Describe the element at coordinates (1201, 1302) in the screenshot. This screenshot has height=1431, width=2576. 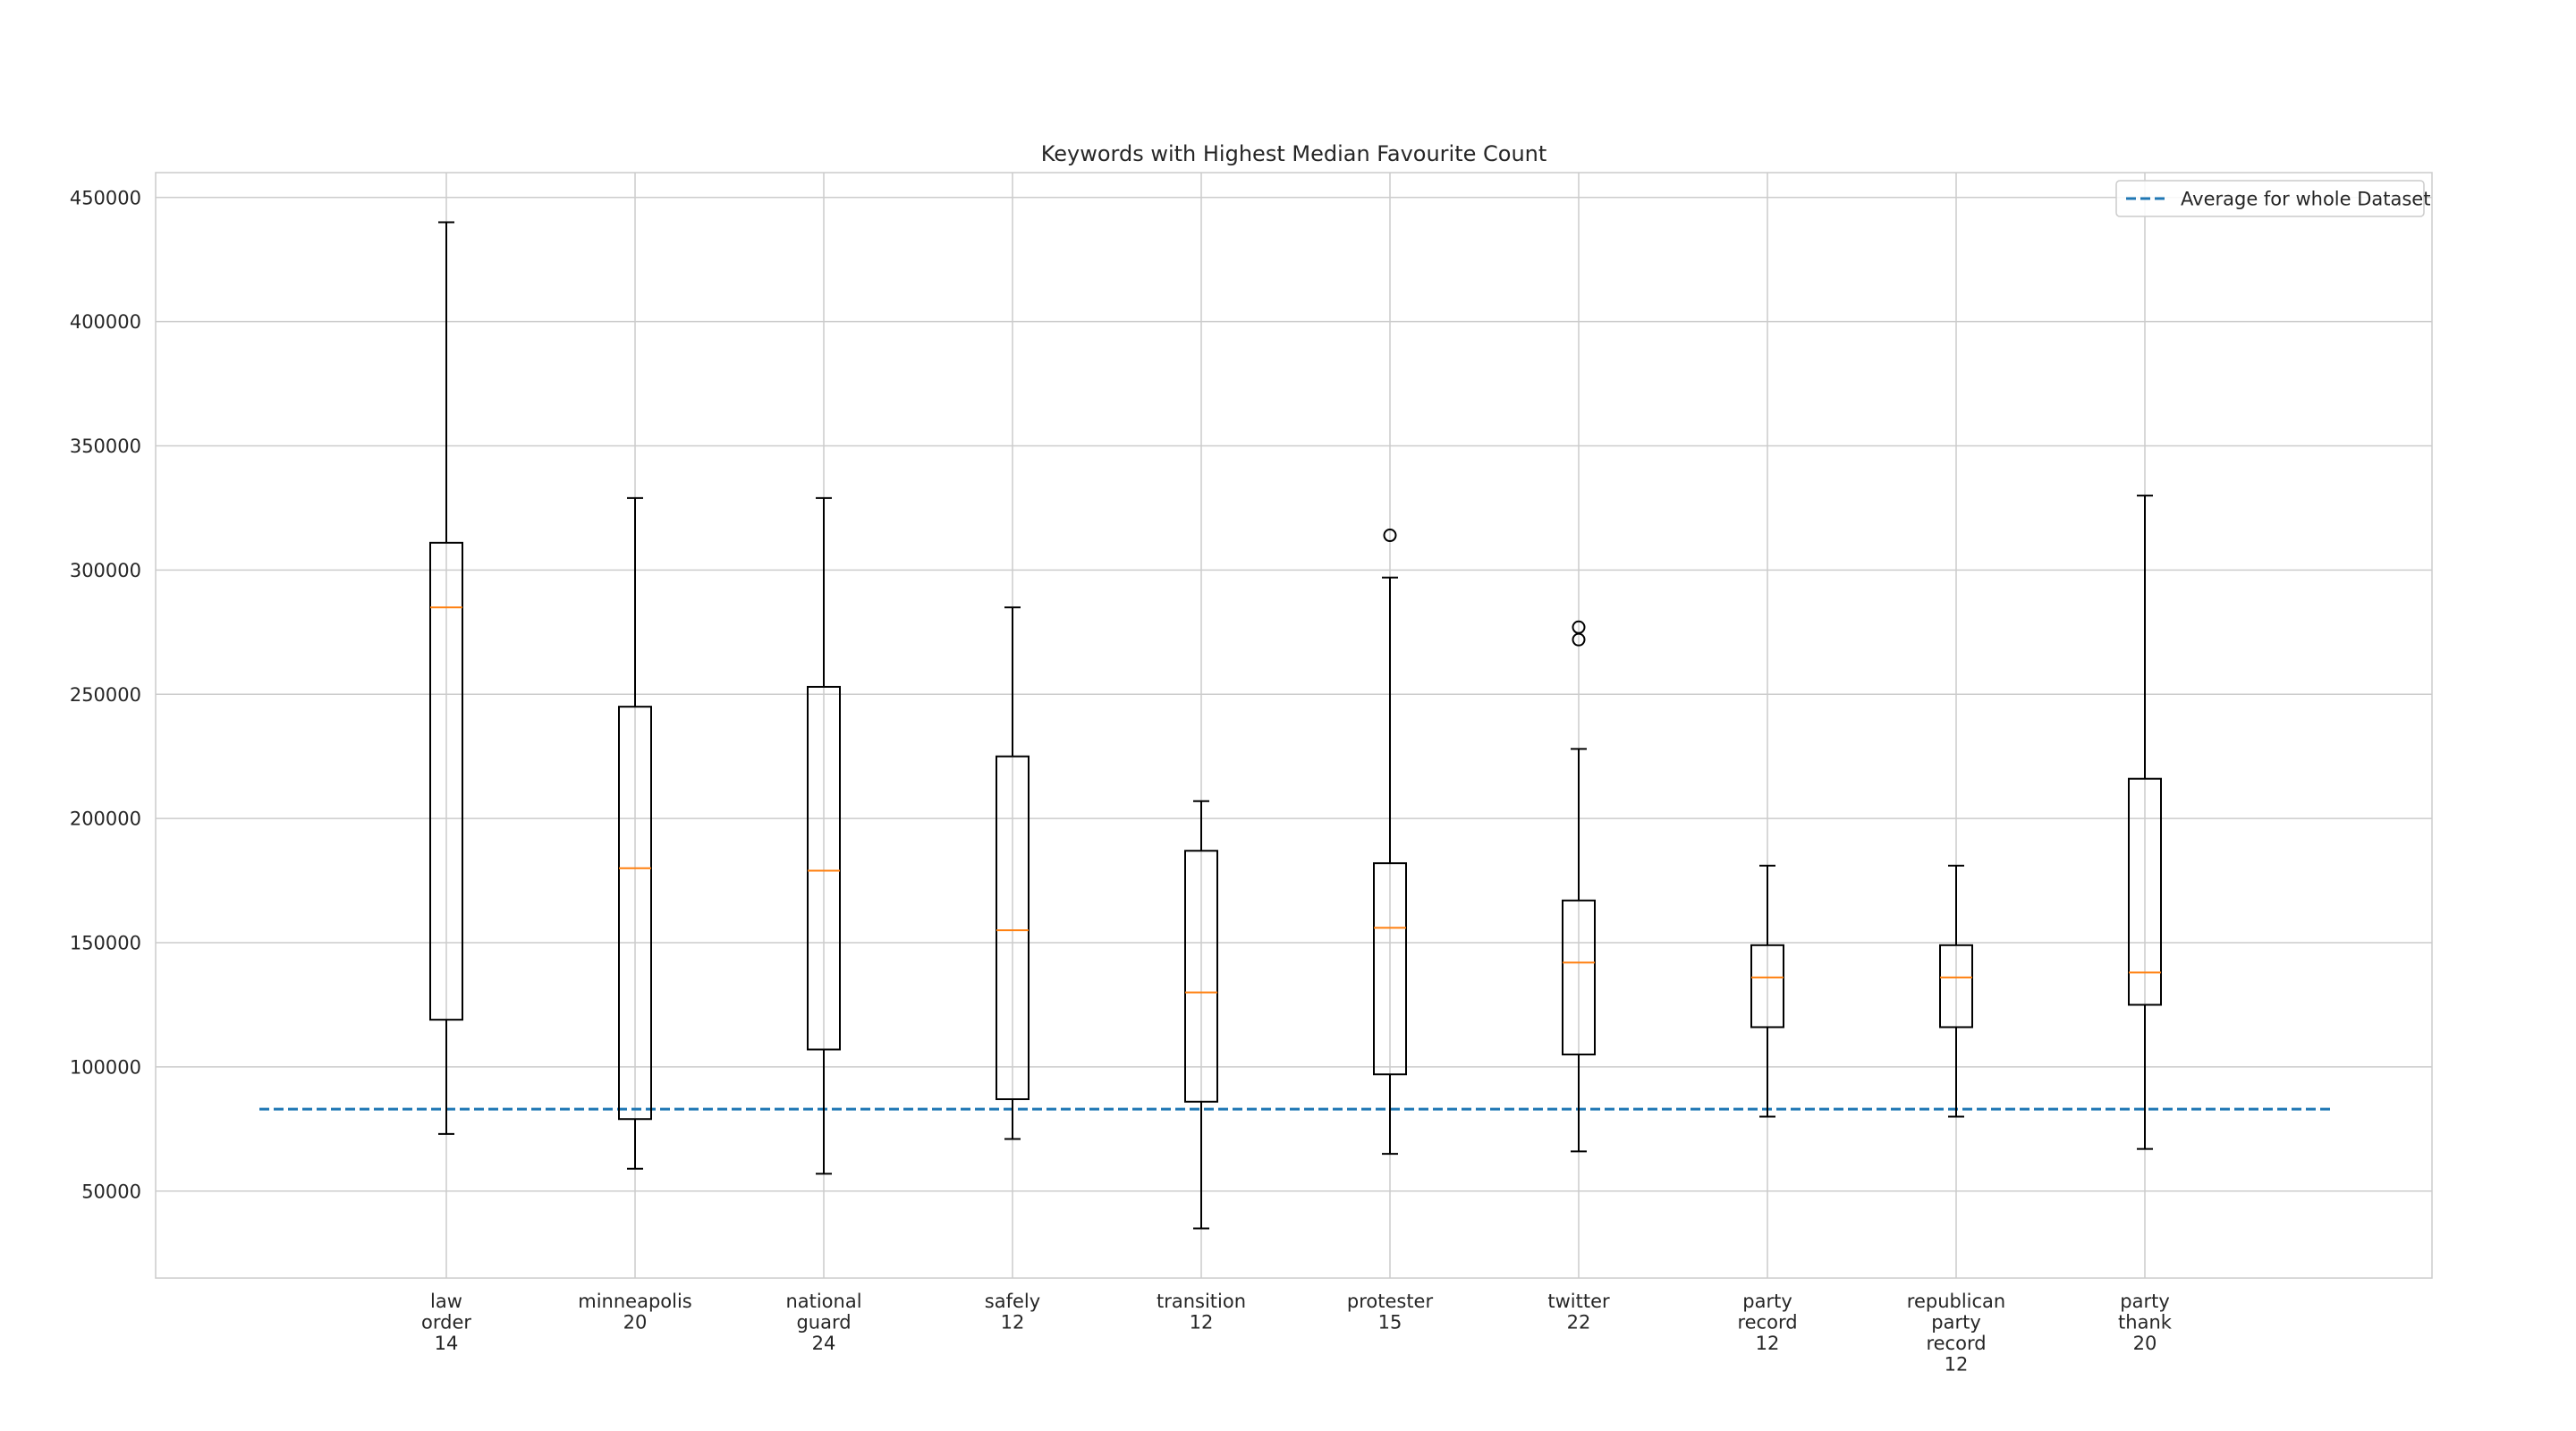
I see `x-tick-label-line: transition` at that location.